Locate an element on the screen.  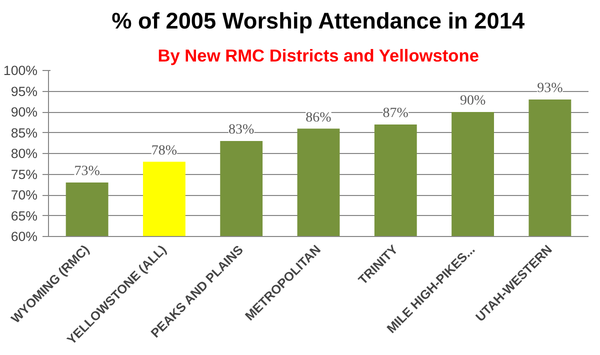
data-label: 73% is located at coordinates (87, 172).